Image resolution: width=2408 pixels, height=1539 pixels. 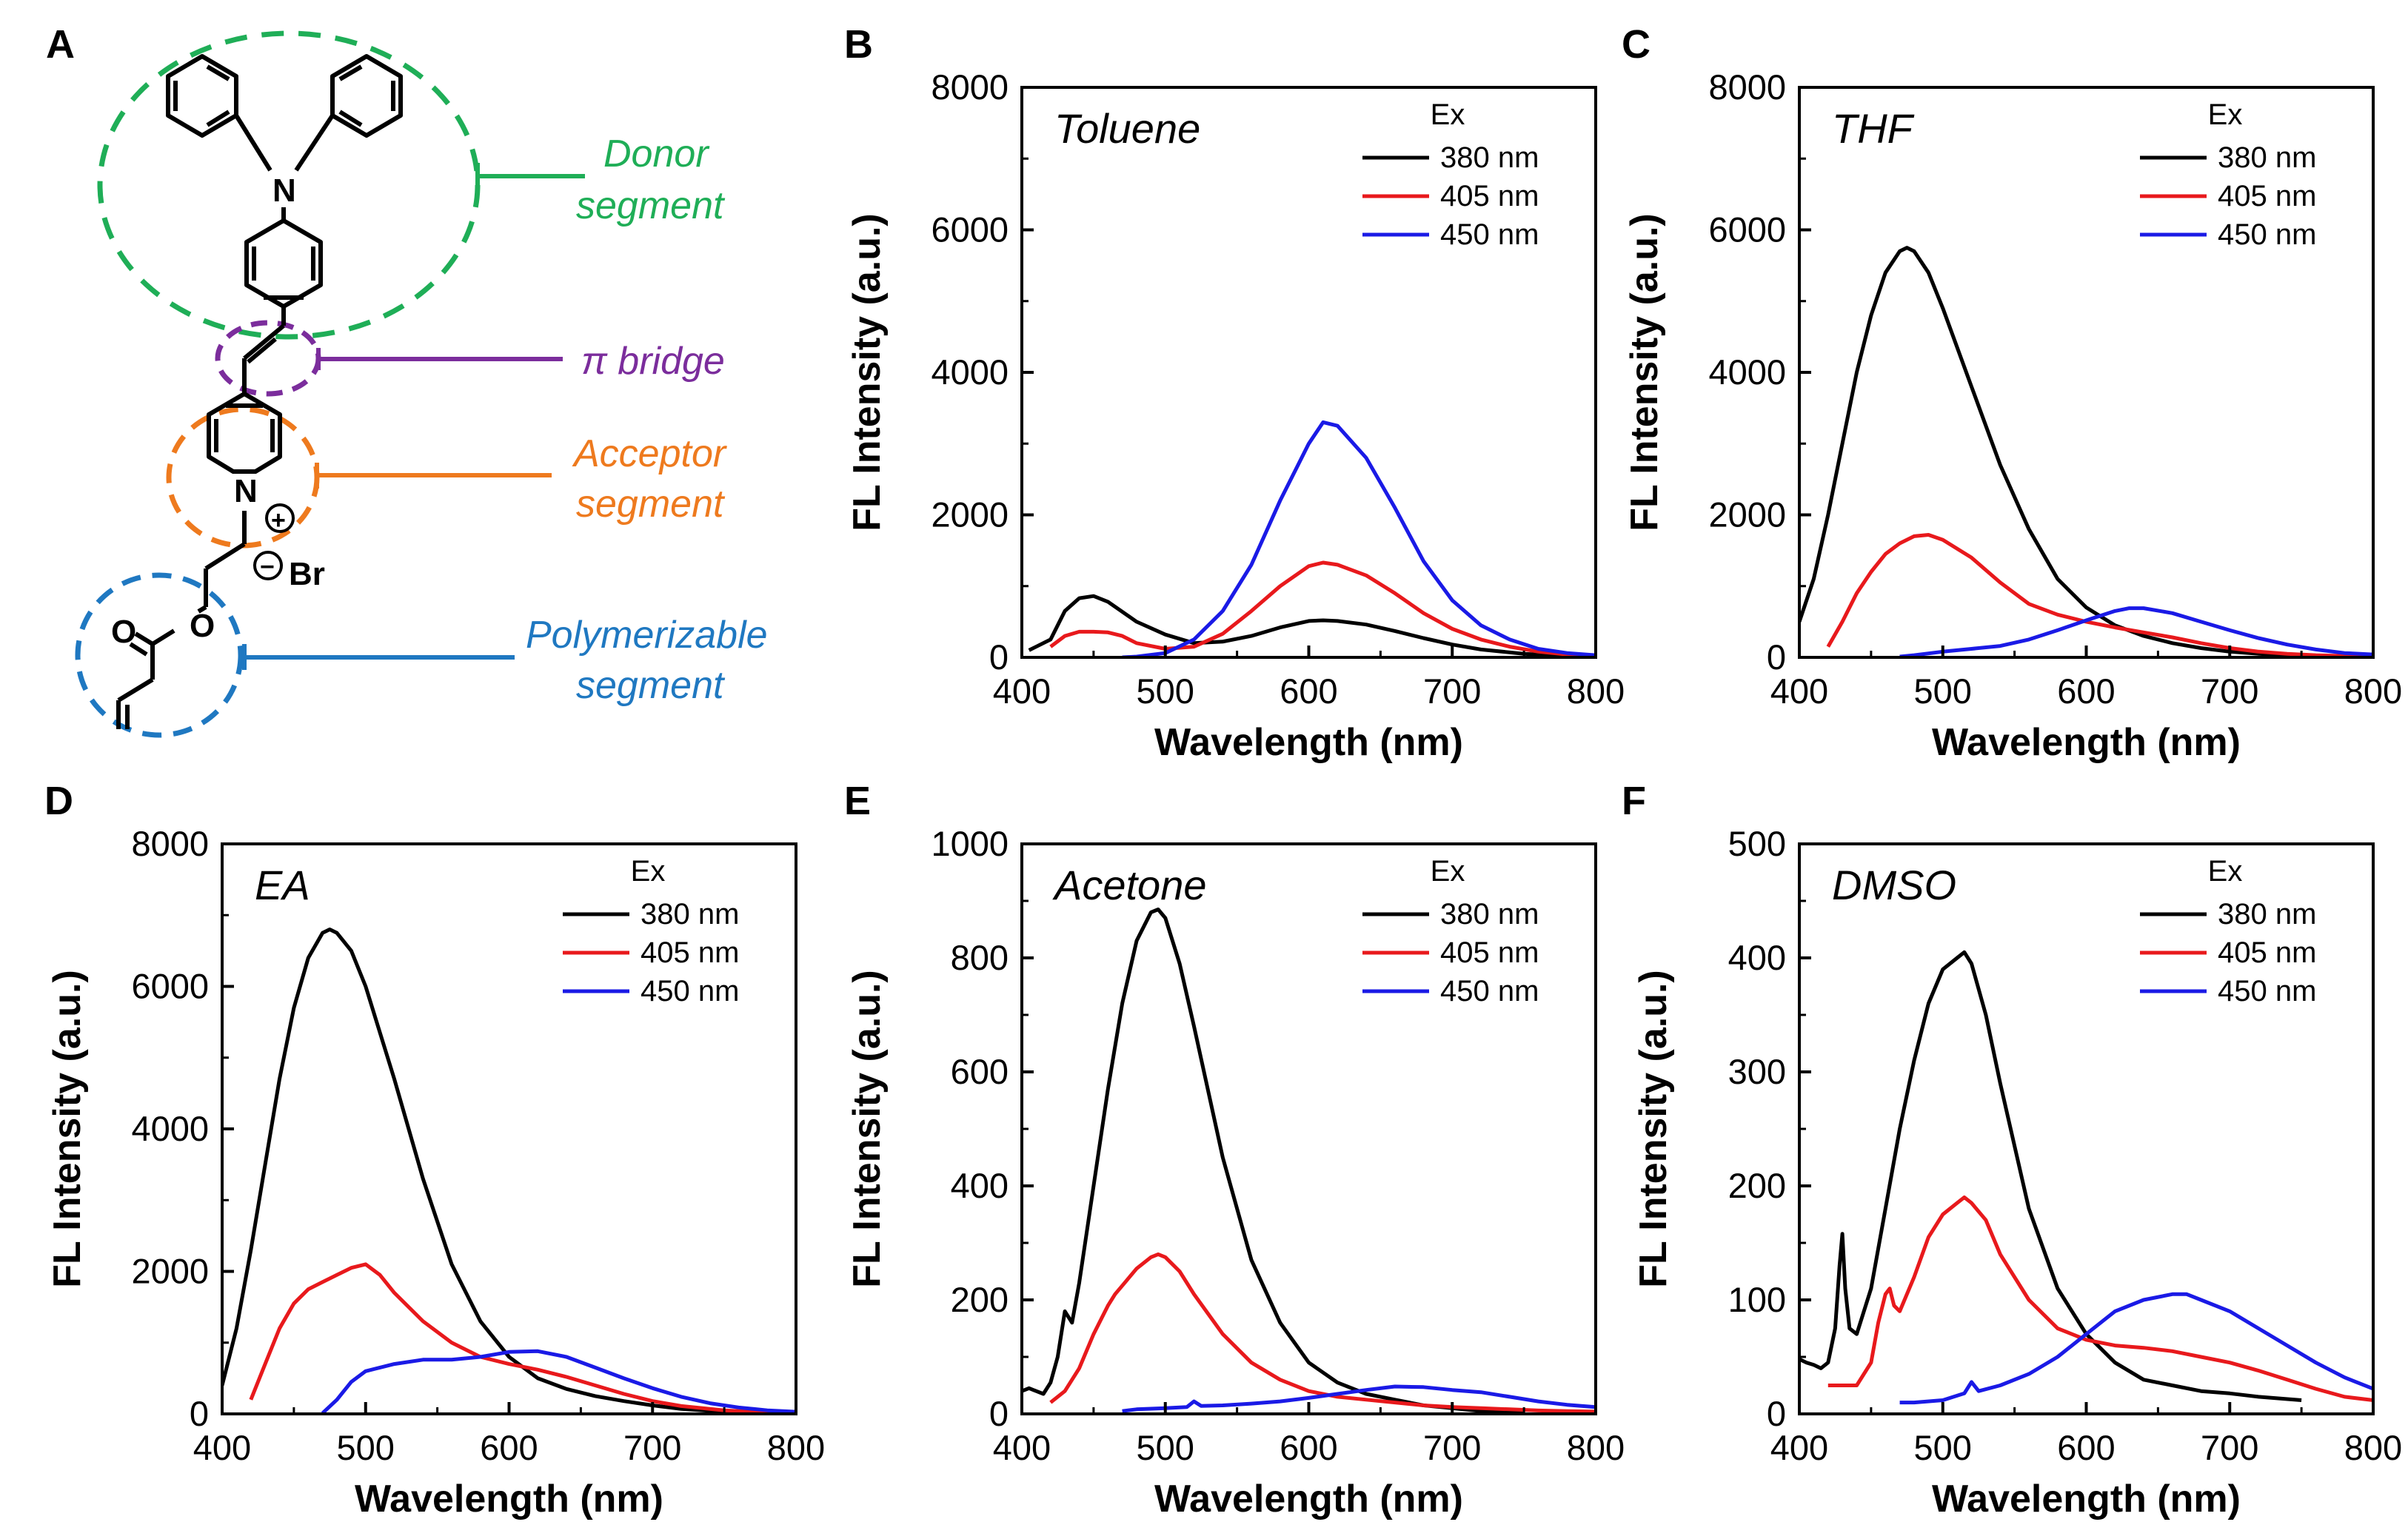 I want to click on series-line-b-405nm, so click(x=1322, y=608).